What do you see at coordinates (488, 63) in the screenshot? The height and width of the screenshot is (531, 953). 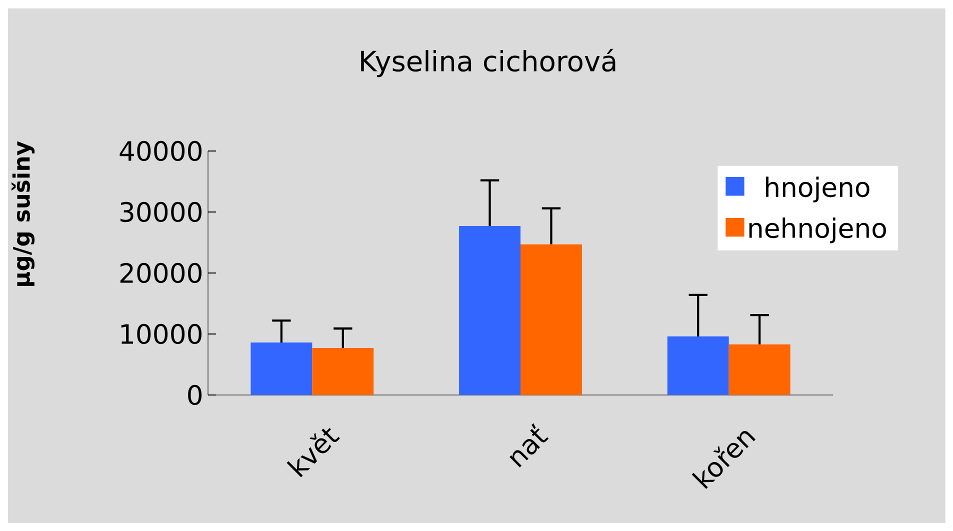 I see `chart-title: Kyselina cichorová` at bounding box center [488, 63].